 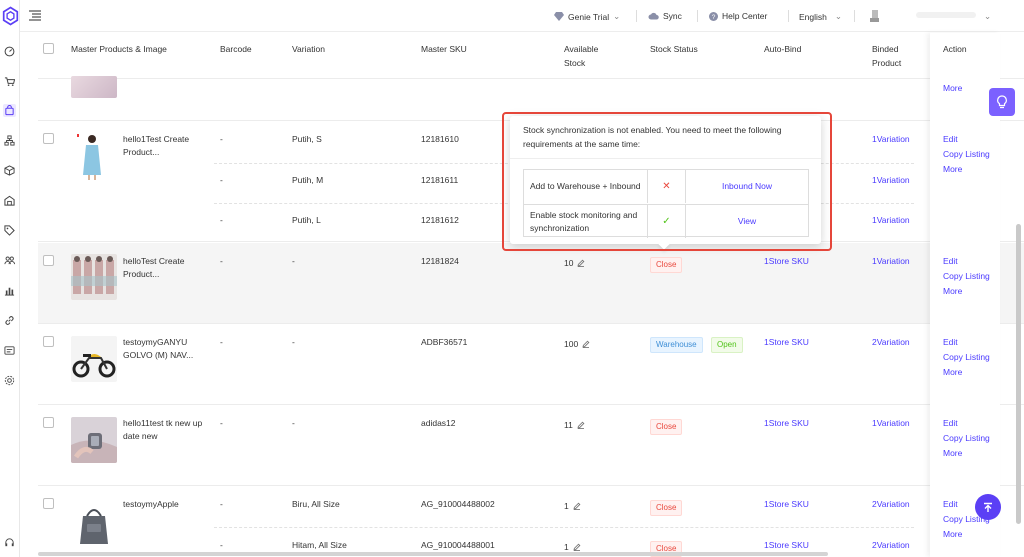 I want to click on master-sku-value: adidas12, so click(x=438, y=423).